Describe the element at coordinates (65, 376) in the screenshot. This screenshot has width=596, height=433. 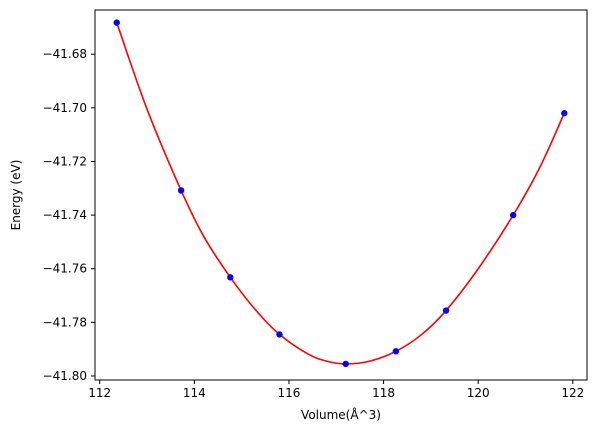
I see `y-tick-label: −41.80` at that location.